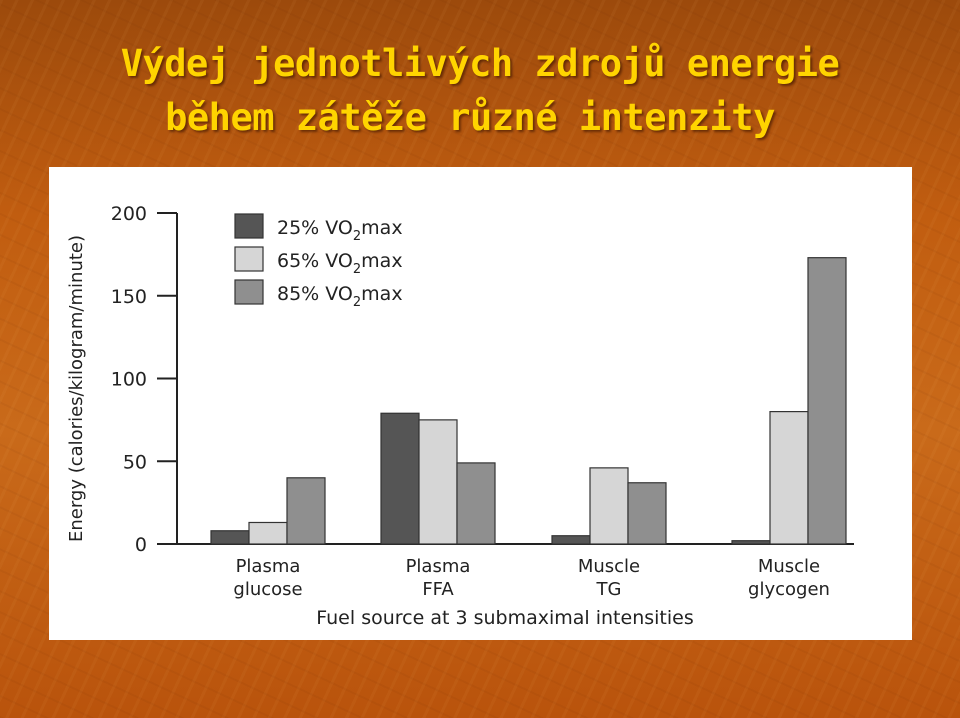 The height and width of the screenshot is (718, 960). Describe the element at coordinates (129, 214) in the screenshot. I see `y-tick-label: 200` at that location.